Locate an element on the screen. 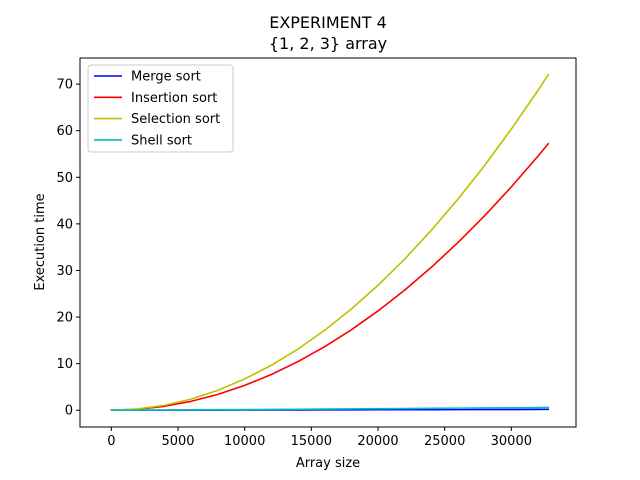 The image size is (640, 480). y-tick-label: 40 is located at coordinates (64, 224).